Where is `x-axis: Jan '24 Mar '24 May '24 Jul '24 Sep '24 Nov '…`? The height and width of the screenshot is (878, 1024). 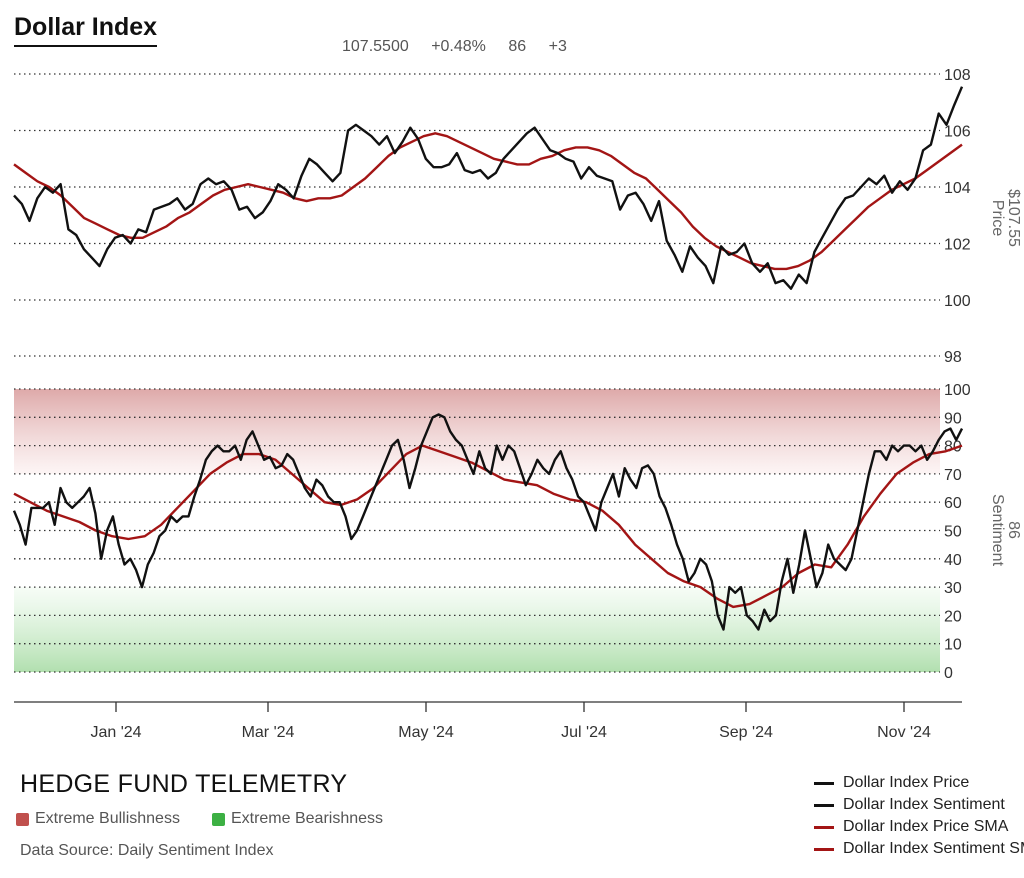
x-axis: Jan '24 Mar '24 May '24 Jul '24 Sep '24 Nov '… is located at coordinates (488, 721).